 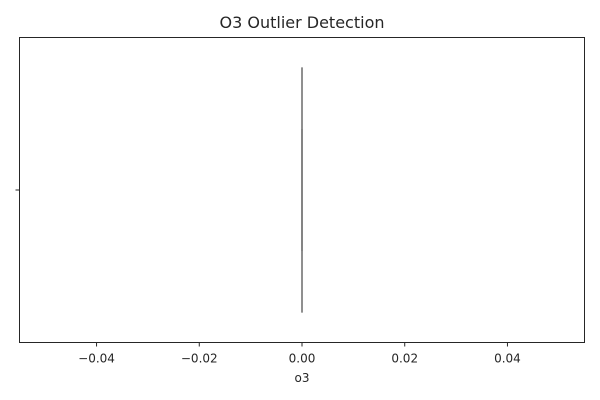 What do you see at coordinates (96, 359) in the screenshot?
I see `x-tick-label: −0.04` at bounding box center [96, 359].